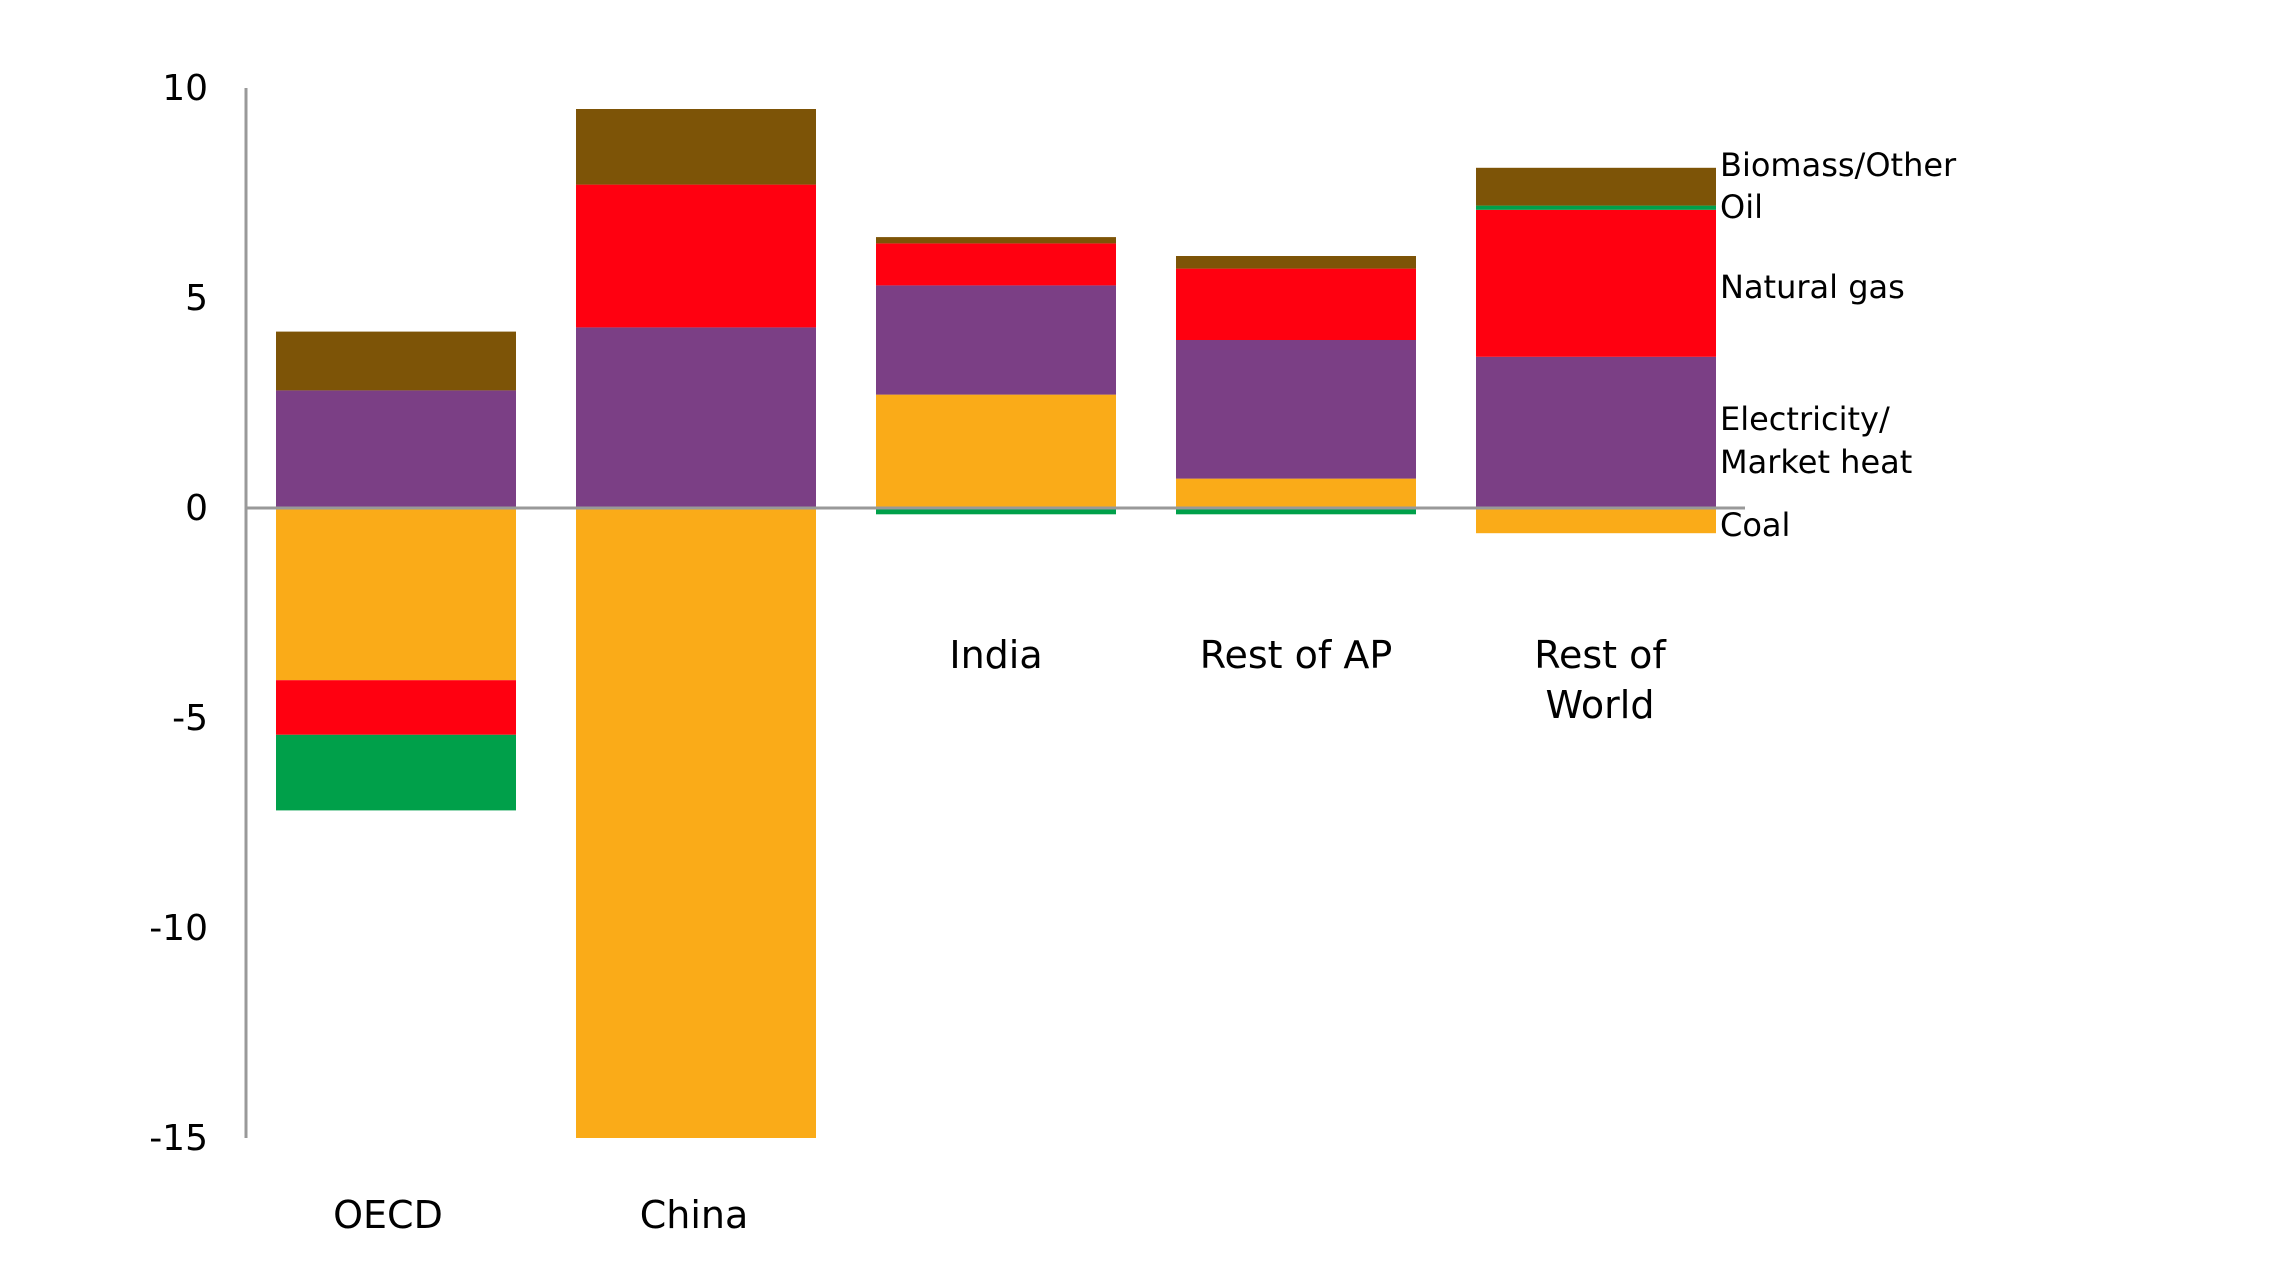 Image resolution: width=2272 pixels, height=1278 pixels. Describe the element at coordinates (1741, 207) in the screenshot. I see `legend-label-oil: Oil` at that location.